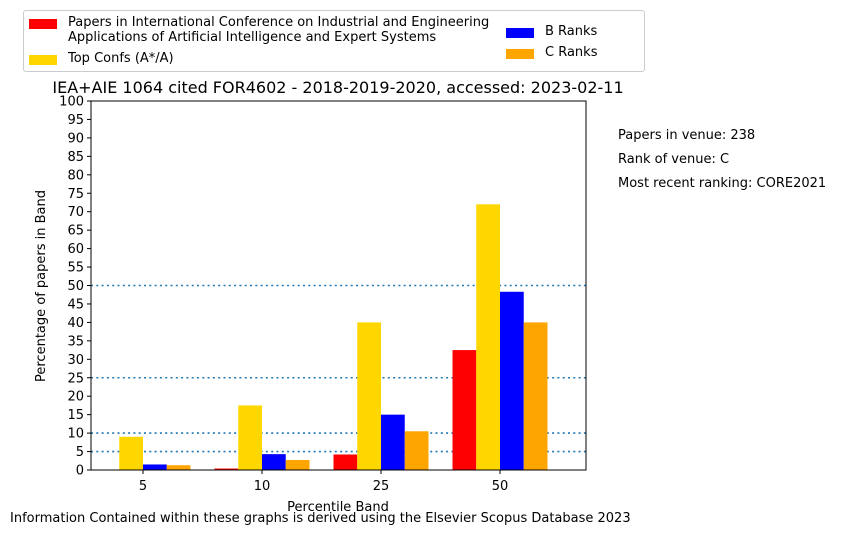 Image resolution: width=850 pixels, height=536 pixels. Describe the element at coordinates (75, 286) in the screenshot. I see `y-tick-label-50: 50` at that location.